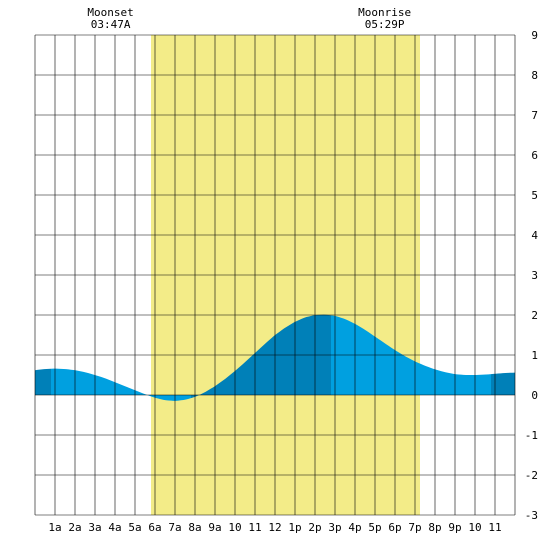 The image size is (550, 550). What do you see at coordinates (114, 527) in the screenshot?
I see `x-tick-label: 4a` at bounding box center [114, 527].